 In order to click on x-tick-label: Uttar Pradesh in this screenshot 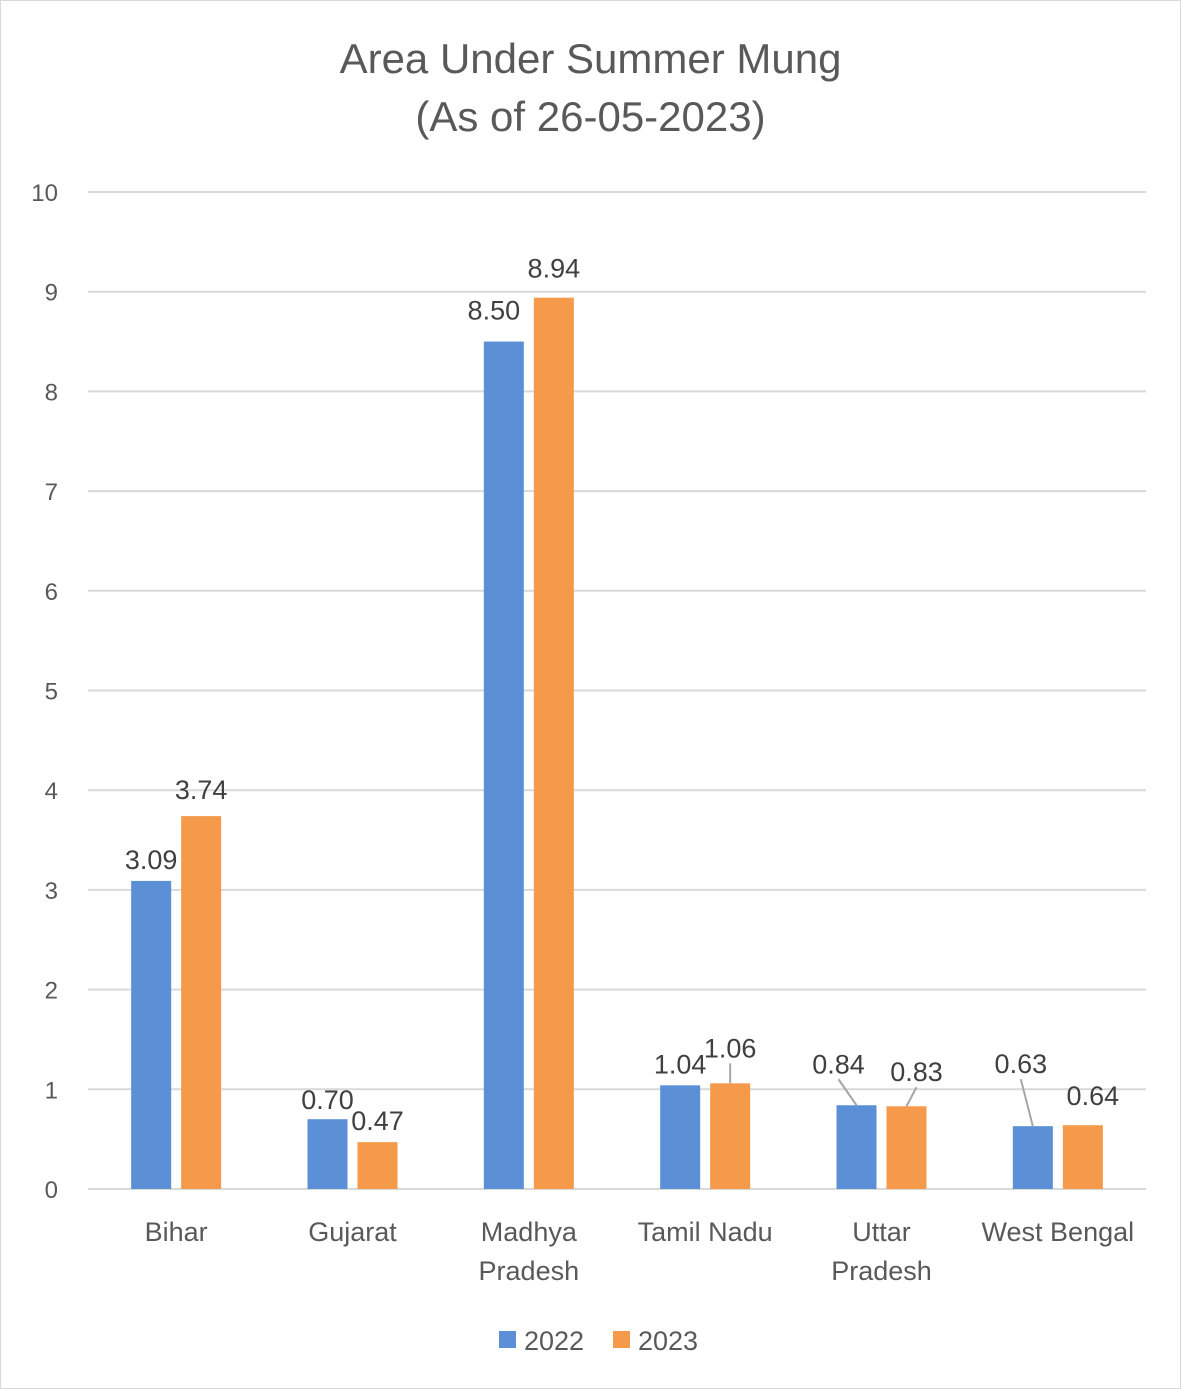, I will do `click(881, 1251)`.